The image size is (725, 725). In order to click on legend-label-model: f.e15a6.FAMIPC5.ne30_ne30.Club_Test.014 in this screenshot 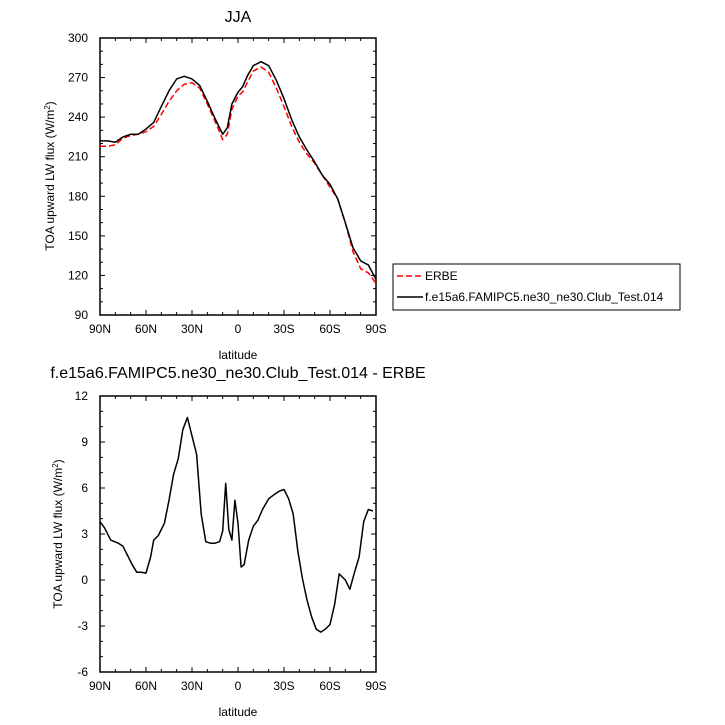, I will do `click(544, 297)`.